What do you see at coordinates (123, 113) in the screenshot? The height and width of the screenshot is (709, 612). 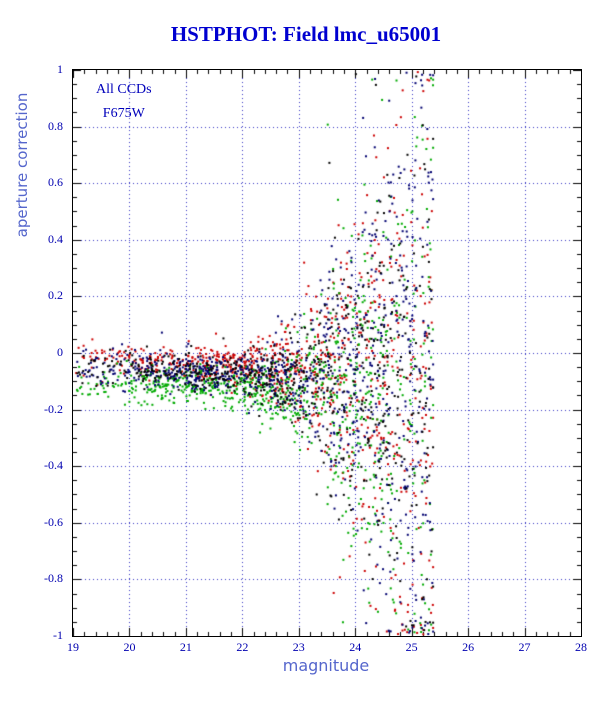 I see `plot-annotation: F675W` at bounding box center [123, 113].